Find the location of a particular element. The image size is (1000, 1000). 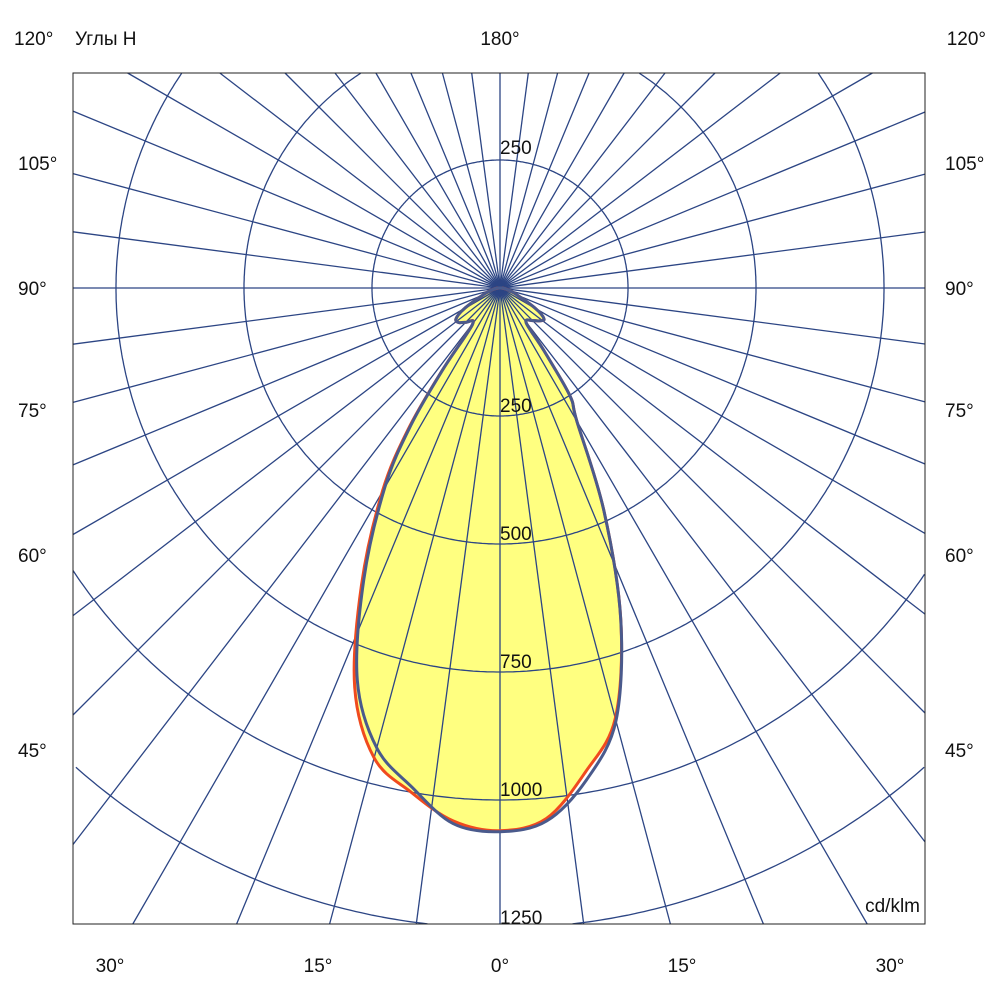

ring-value-label: 250 is located at coordinates (516, 406).